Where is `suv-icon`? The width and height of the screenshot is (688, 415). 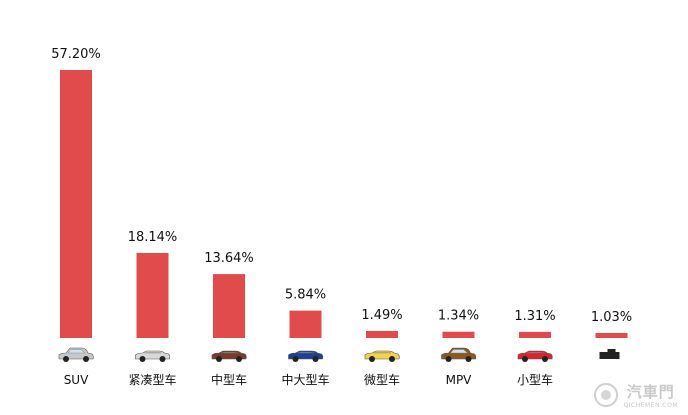 suv-icon is located at coordinates (76, 354).